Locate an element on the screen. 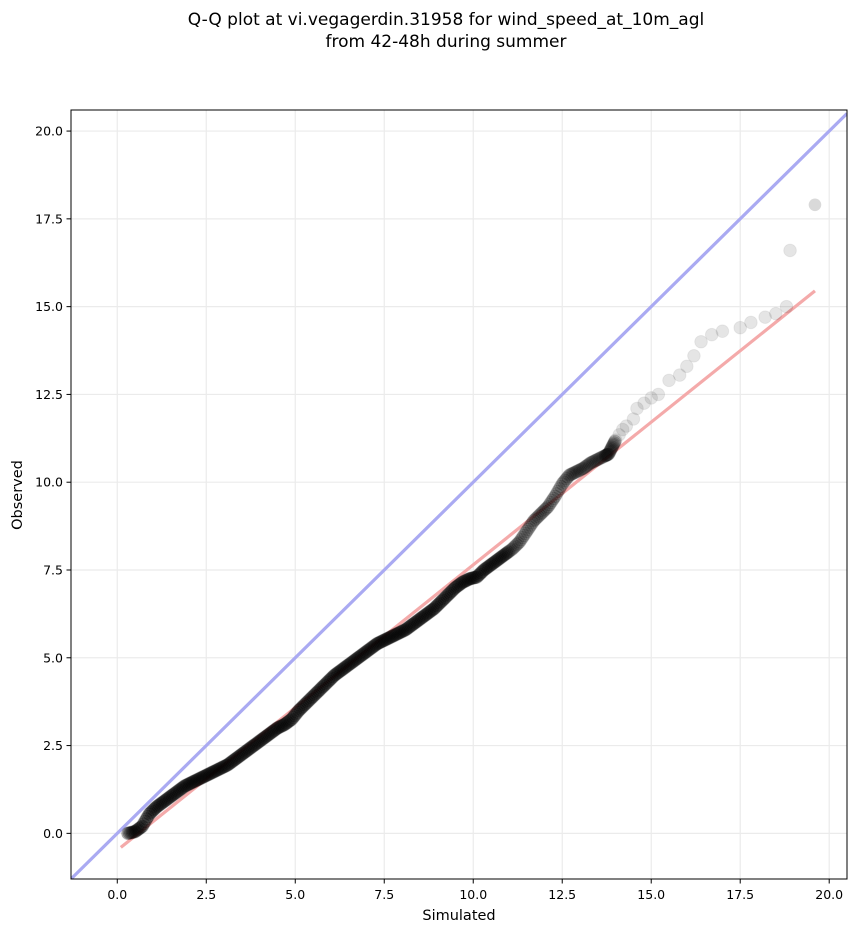 This screenshot has width=856, height=934. x-tick-label: 0.0 is located at coordinates (117, 894).